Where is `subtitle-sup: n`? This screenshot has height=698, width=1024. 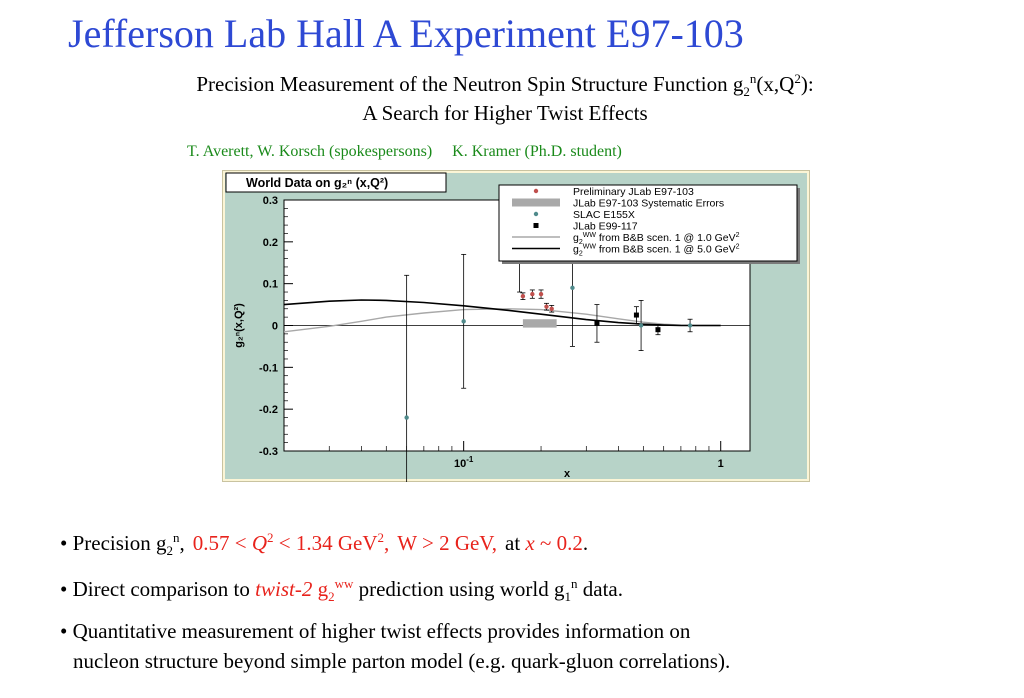
subtitle-sup: n is located at coordinates (753, 78).